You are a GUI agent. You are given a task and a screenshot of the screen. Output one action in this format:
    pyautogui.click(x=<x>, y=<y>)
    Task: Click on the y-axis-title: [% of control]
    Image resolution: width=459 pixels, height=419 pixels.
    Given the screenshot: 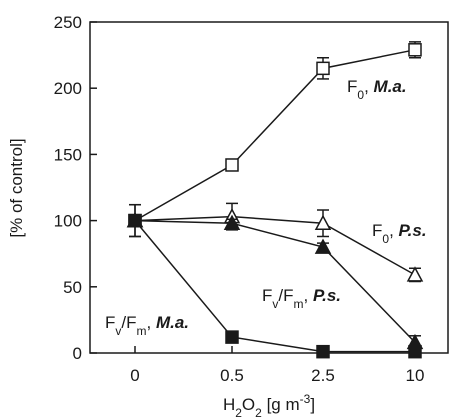 What is the action you would take?
    pyautogui.click(x=16, y=187)
    